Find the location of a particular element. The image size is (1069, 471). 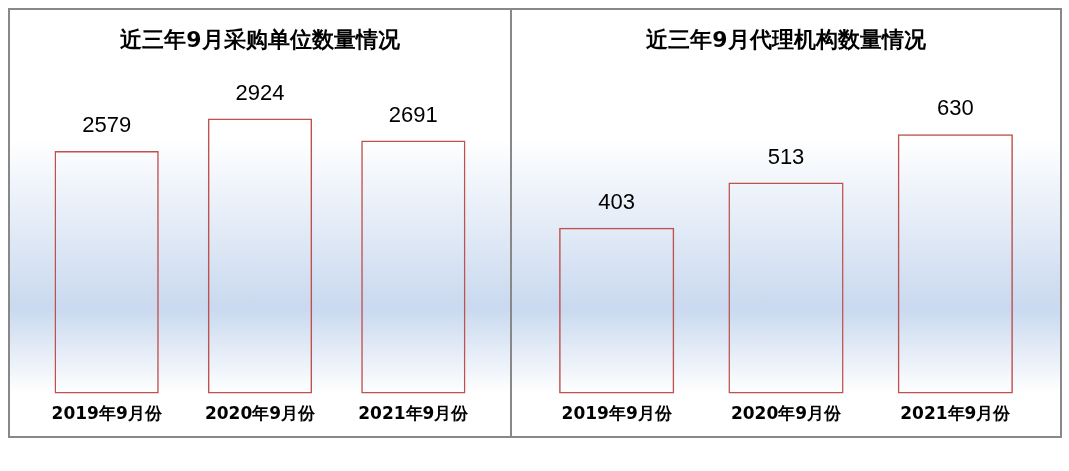

data-label: 630 is located at coordinates (955, 108).